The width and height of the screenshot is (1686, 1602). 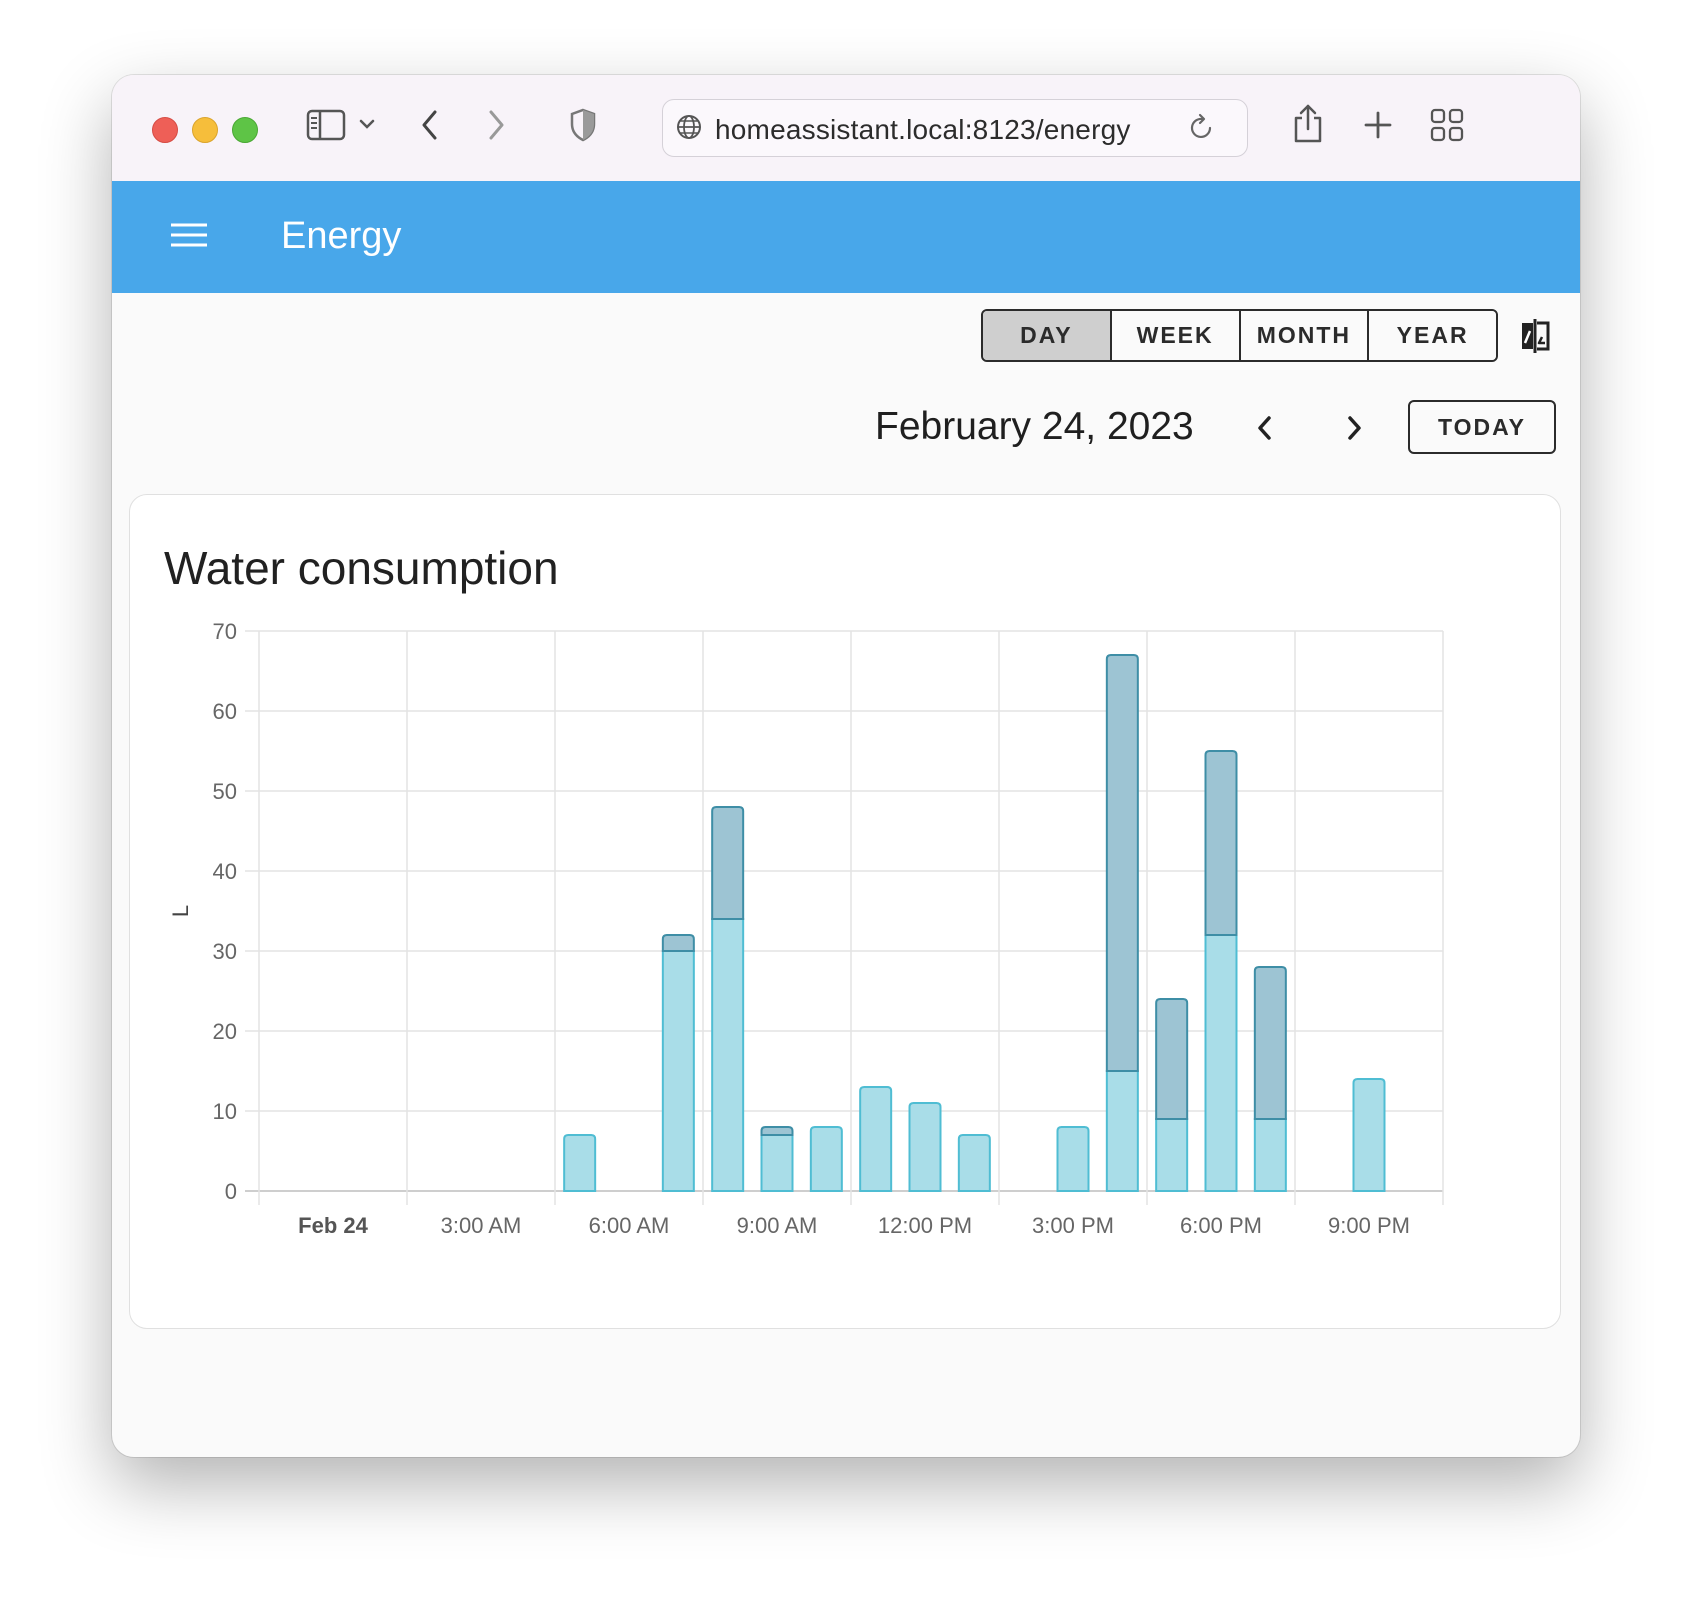 What do you see at coordinates (231, 1191) in the screenshot?
I see `y-tick-label: 0` at bounding box center [231, 1191].